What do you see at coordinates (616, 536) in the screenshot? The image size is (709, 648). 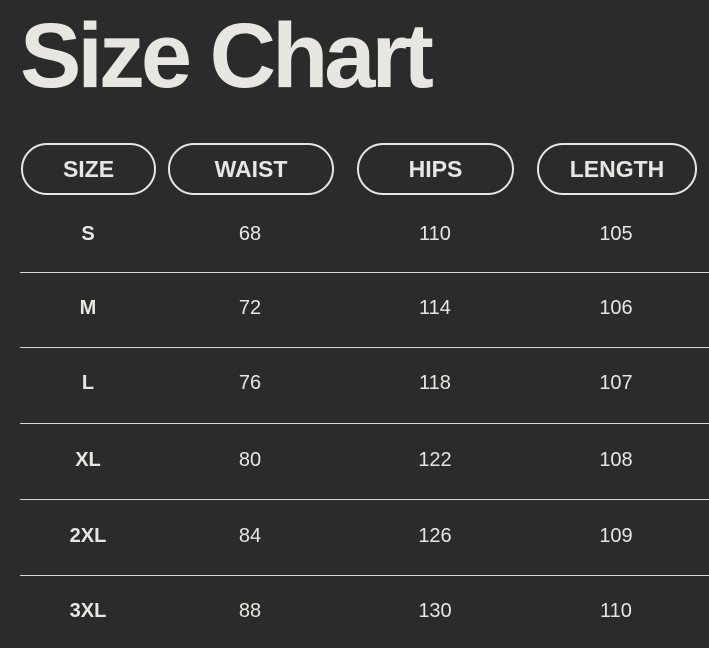 I see `length-cell: 109` at bounding box center [616, 536].